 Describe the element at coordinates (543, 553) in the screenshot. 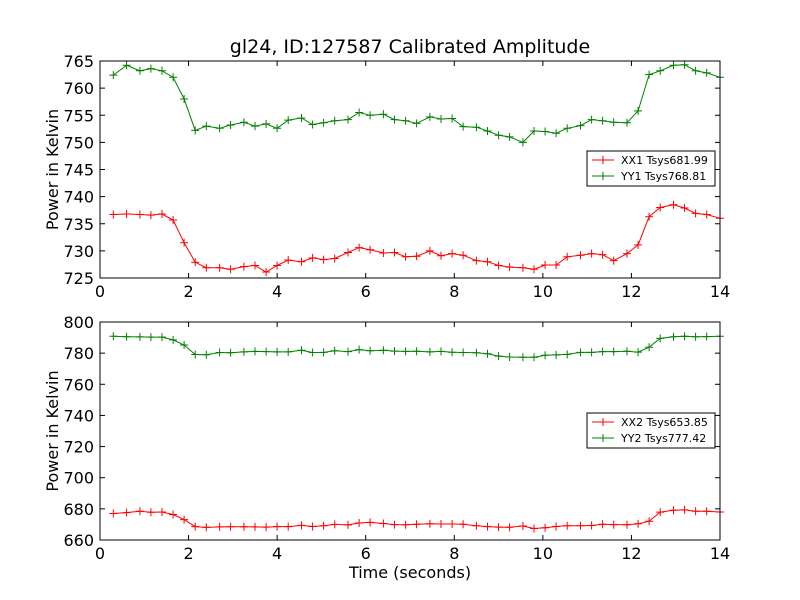

I see `x-tick-label: 10` at that location.